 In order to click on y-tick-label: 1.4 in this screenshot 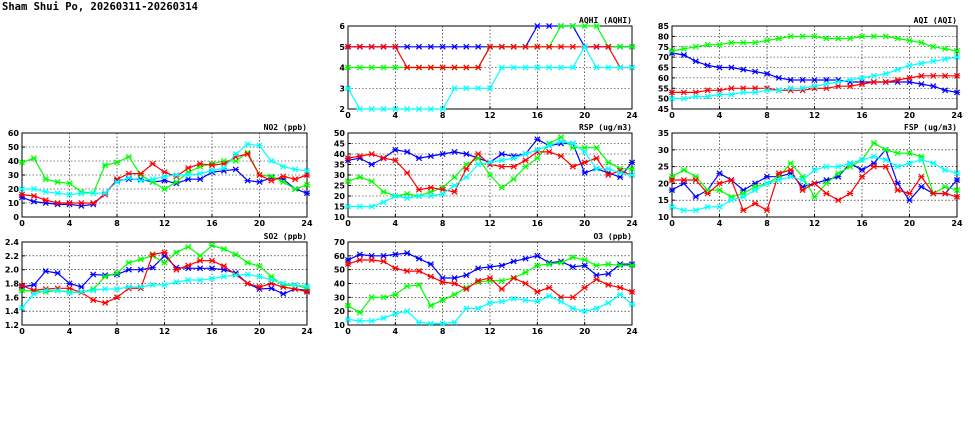, I will do `click(12, 311)`.